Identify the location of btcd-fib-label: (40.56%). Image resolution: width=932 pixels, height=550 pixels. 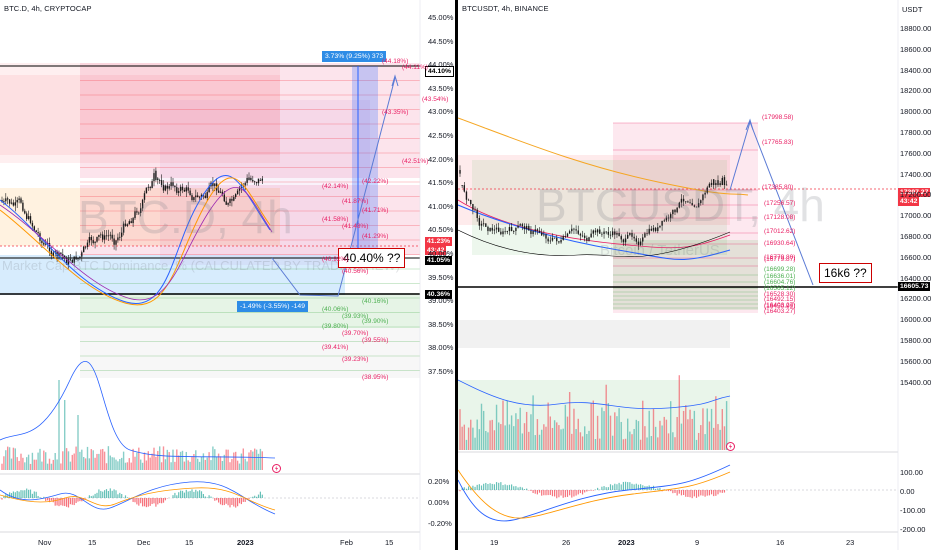
(355, 271).